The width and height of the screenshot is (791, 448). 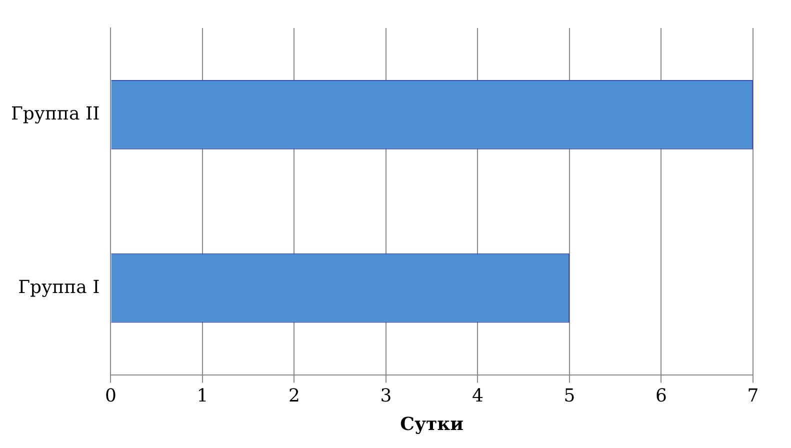 I want to click on x-tick-label: 6, so click(x=661, y=395).